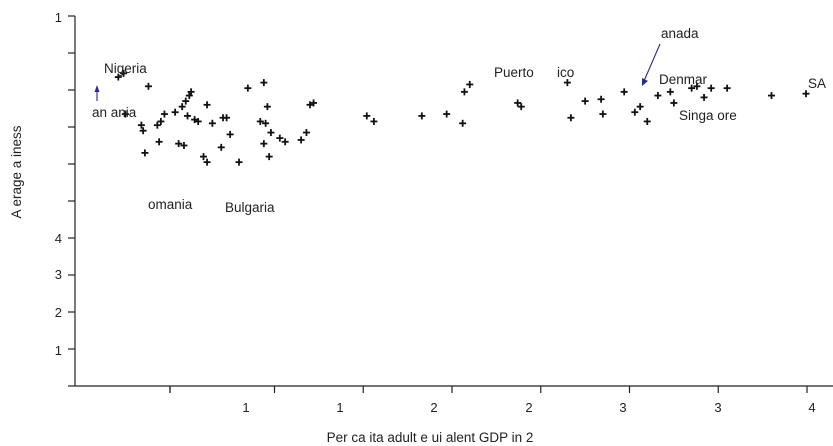 The height and width of the screenshot is (446, 833). I want to click on annotation-canada: anada, so click(680, 33).